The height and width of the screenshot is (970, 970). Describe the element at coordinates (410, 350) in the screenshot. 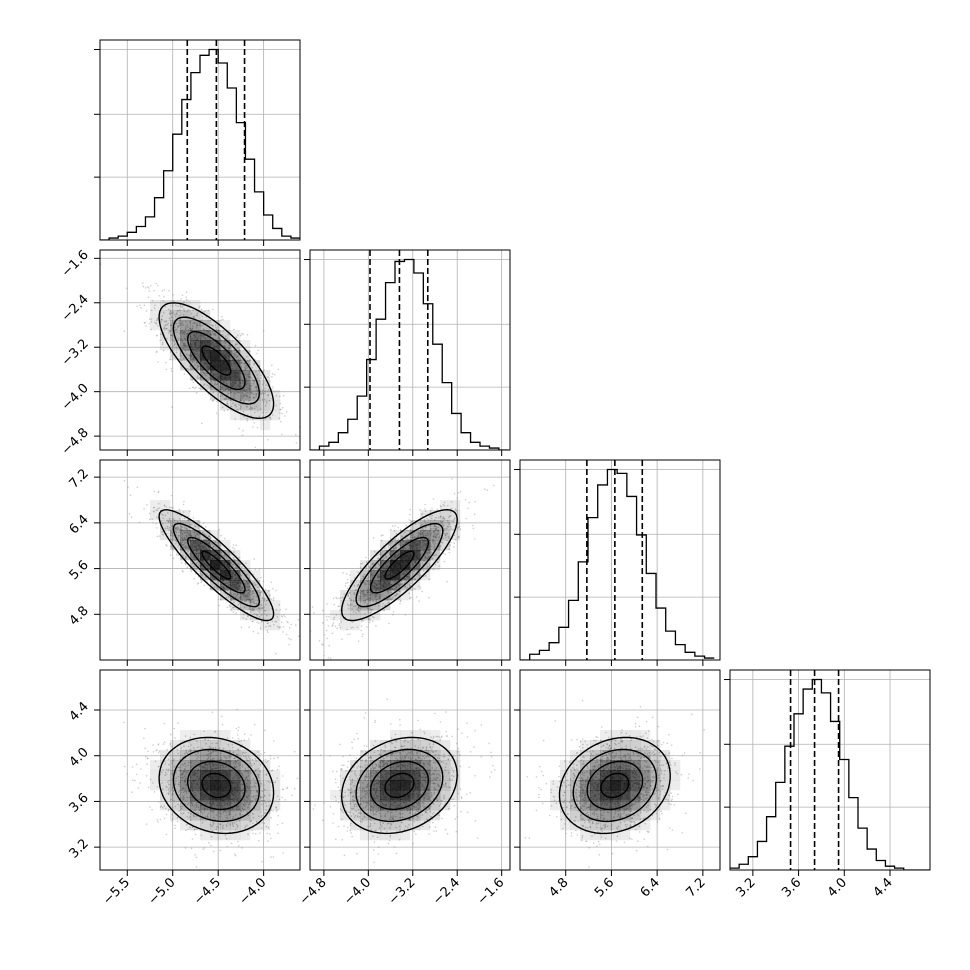

I see `panel-frame` at that location.